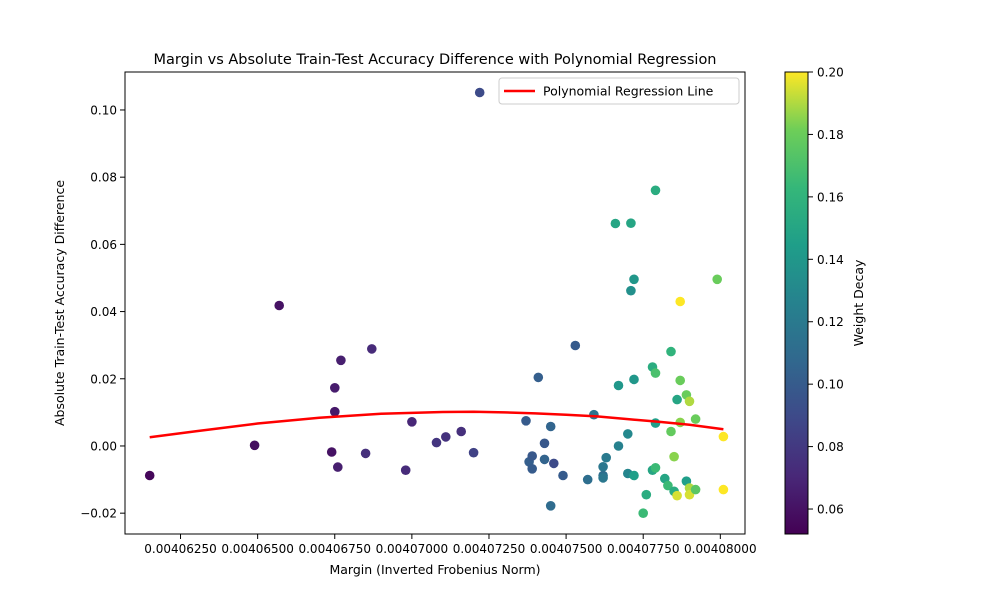  Describe the element at coordinates (858, 302) in the screenshot. I see `colorbar-label: Weight Decay` at that location.